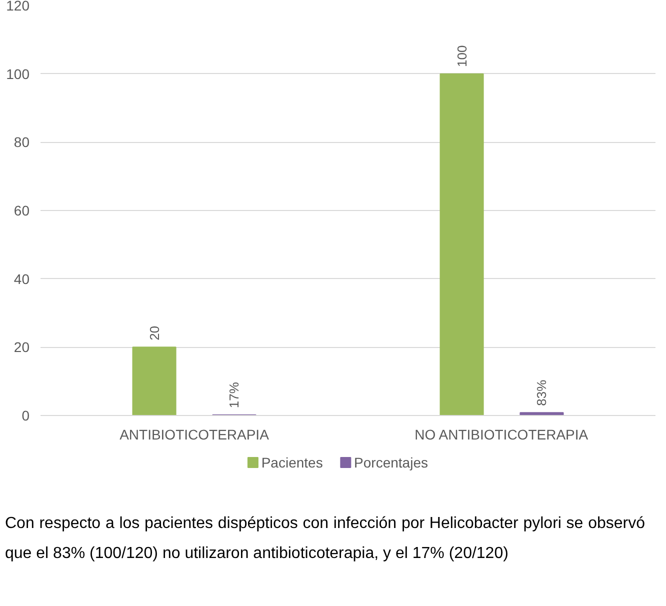  Describe the element at coordinates (542, 392) in the screenshot. I see `data-label: 83%` at that location.